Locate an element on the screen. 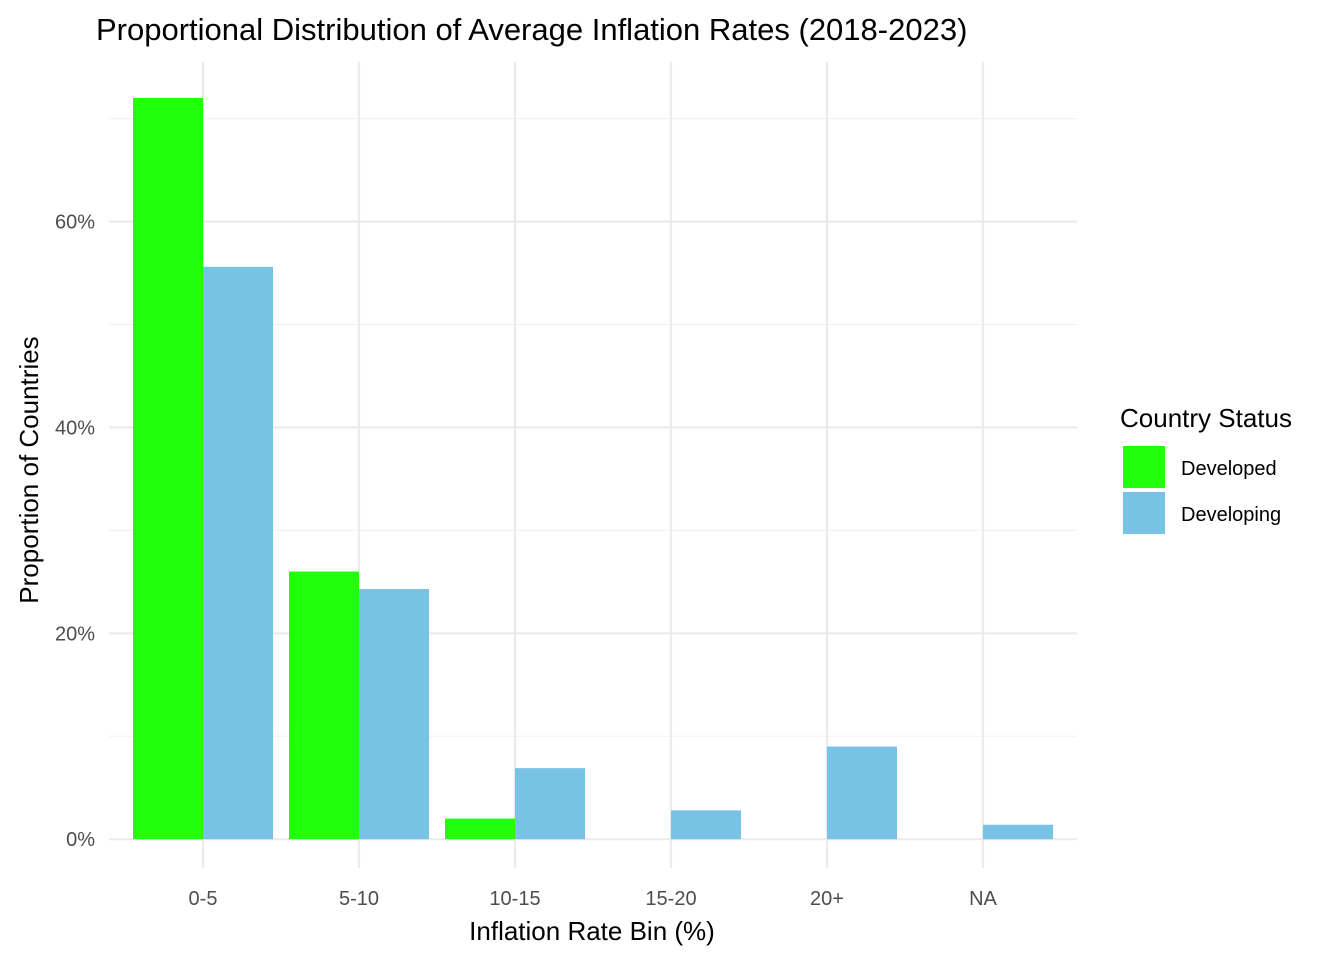  legend-key-developed is located at coordinates (1144, 467).